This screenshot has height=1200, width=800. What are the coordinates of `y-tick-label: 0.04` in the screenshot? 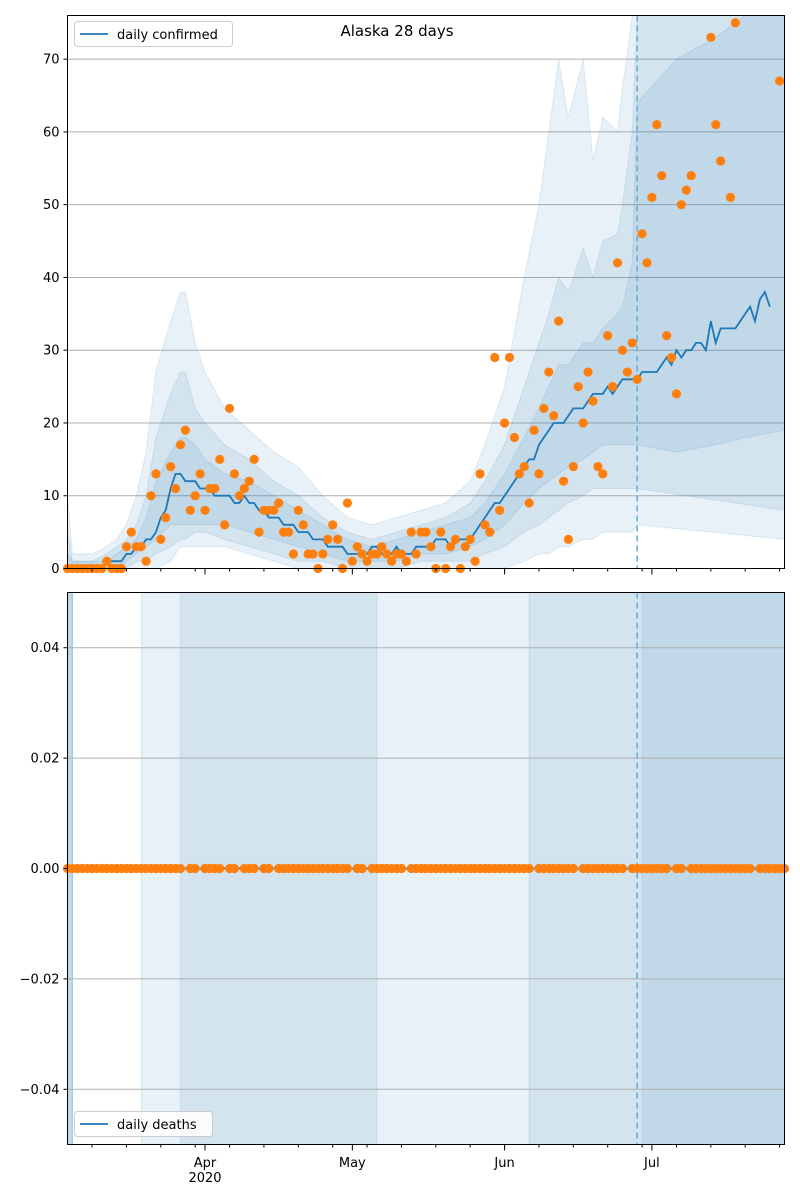 It's located at (45, 648).